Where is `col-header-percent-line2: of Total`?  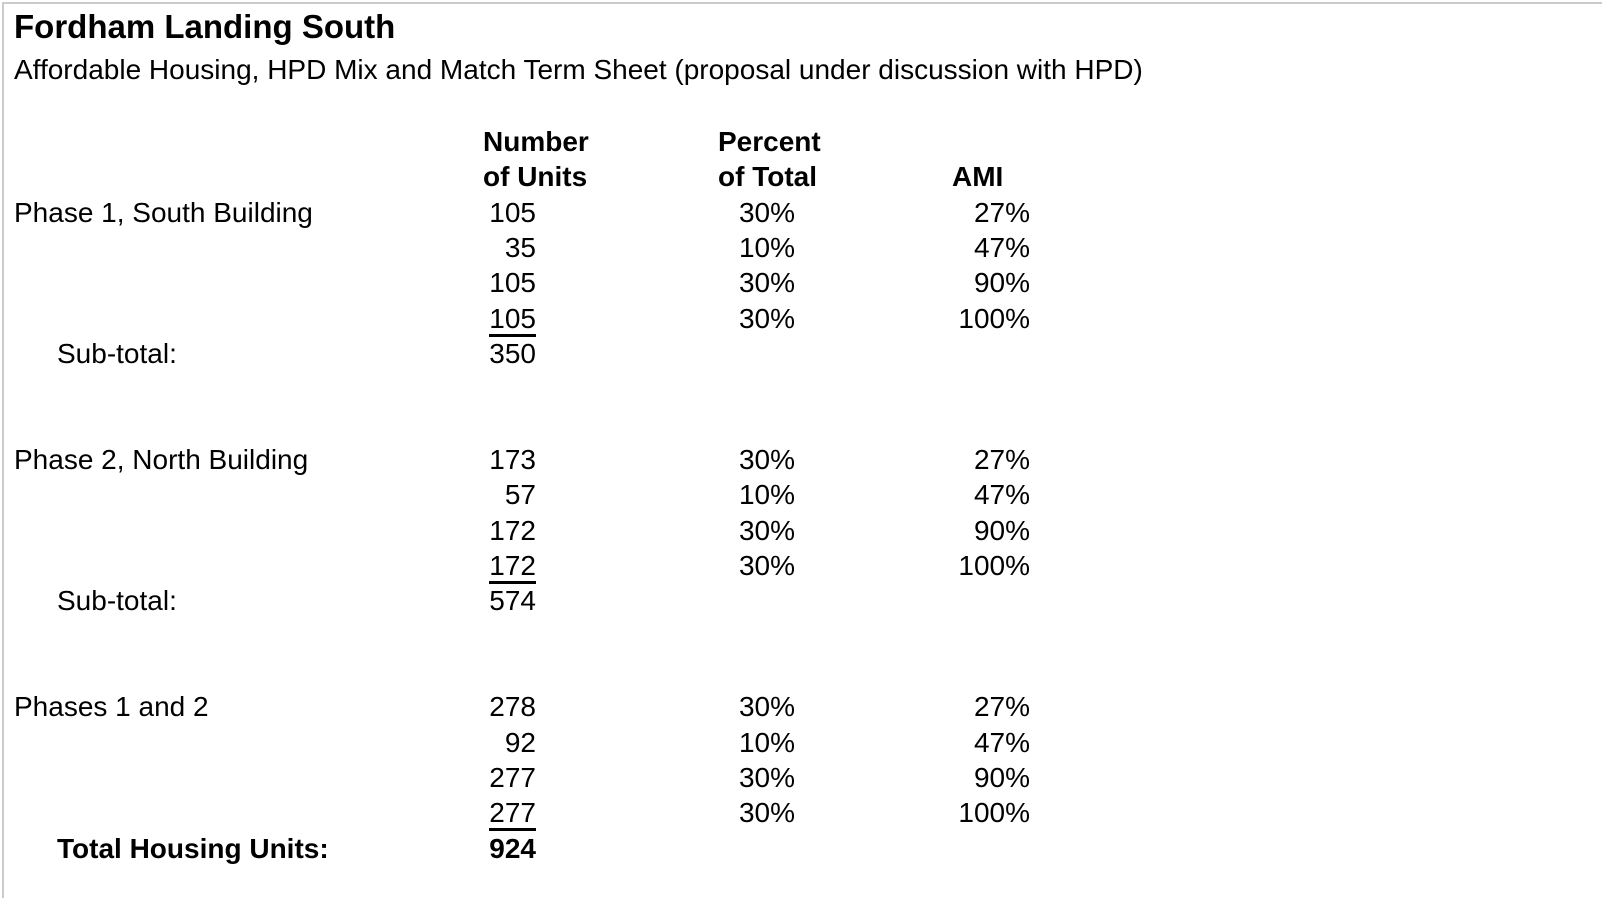 col-header-percent-line2: of Total is located at coordinates (768, 177).